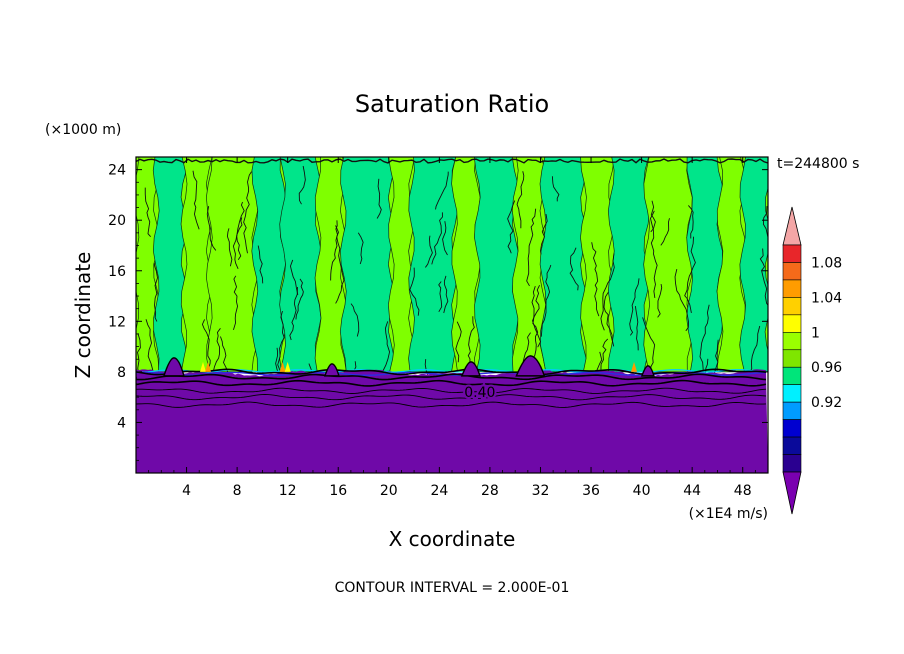 This screenshot has width=904, height=654. Describe the element at coordinates (121, 423) in the screenshot. I see `y-tick-label: 4` at that location.